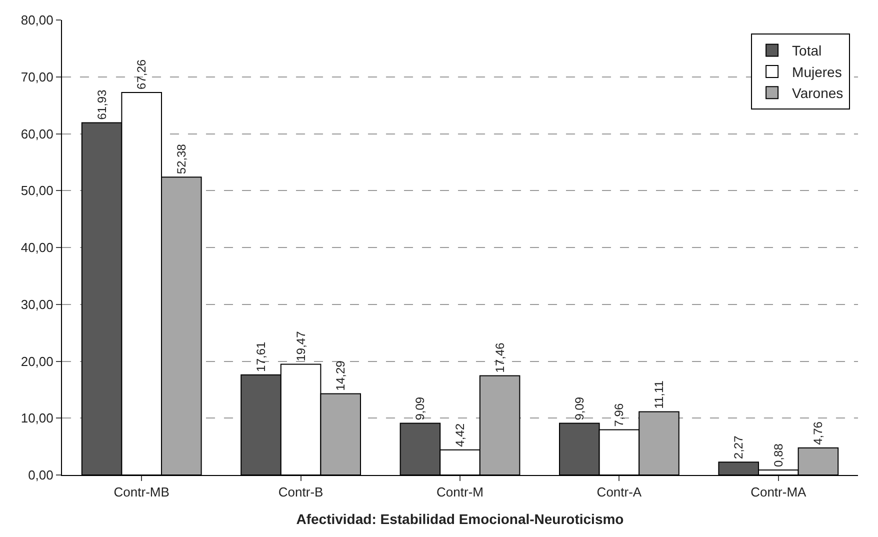 The width and height of the screenshot is (878, 537). Describe the element at coordinates (341, 375) in the screenshot. I see `data-label: 14,29` at that location.